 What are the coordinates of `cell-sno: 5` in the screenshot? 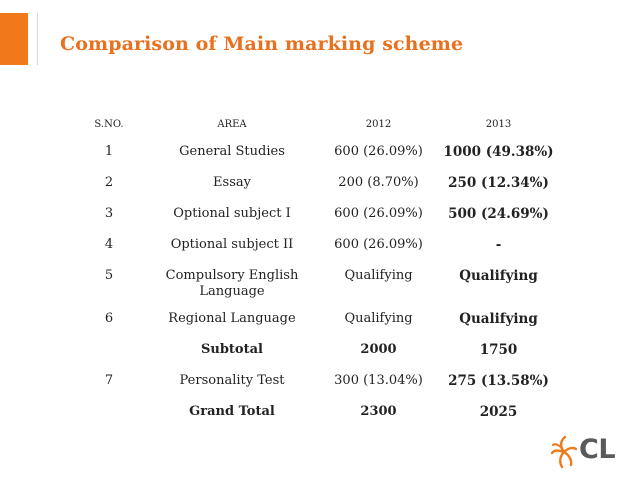 It's located at (109, 275).